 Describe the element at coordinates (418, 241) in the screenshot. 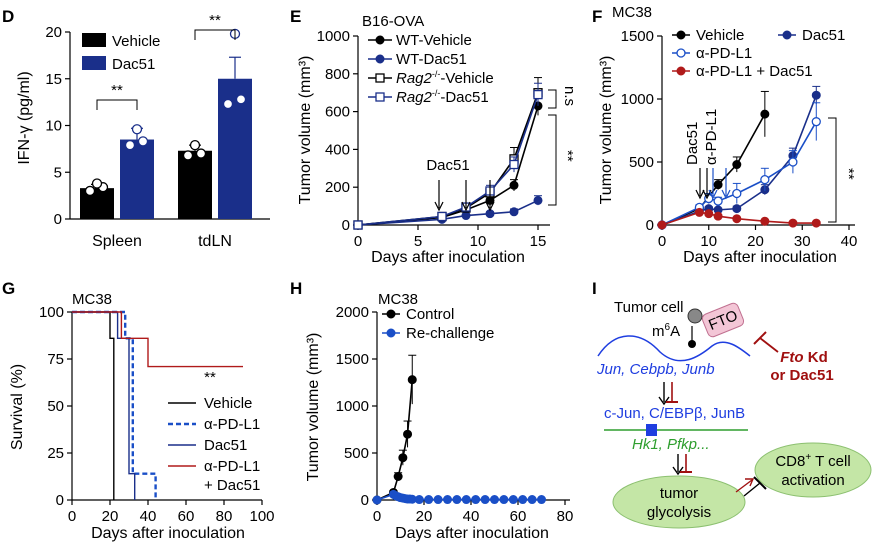

I see `x-tick-label: 5` at that location.